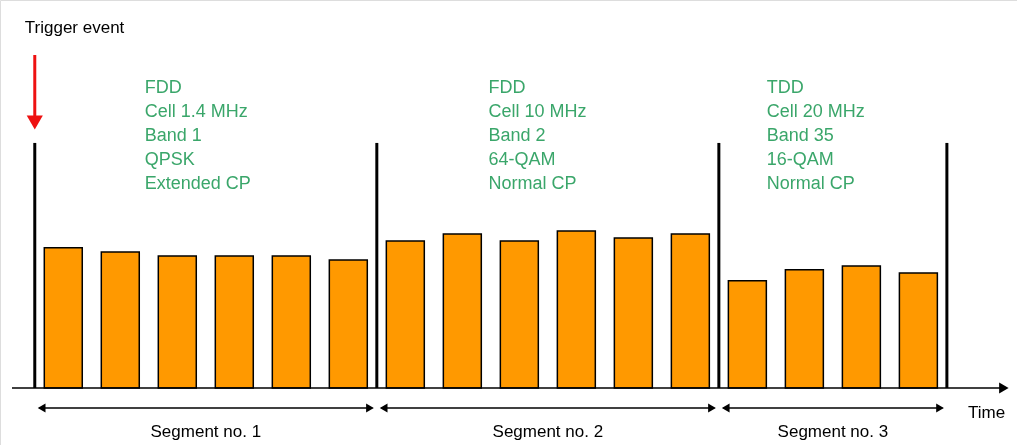  Describe the element at coordinates (548, 431) in the screenshot. I see `text: Segment no. 2` at that location.